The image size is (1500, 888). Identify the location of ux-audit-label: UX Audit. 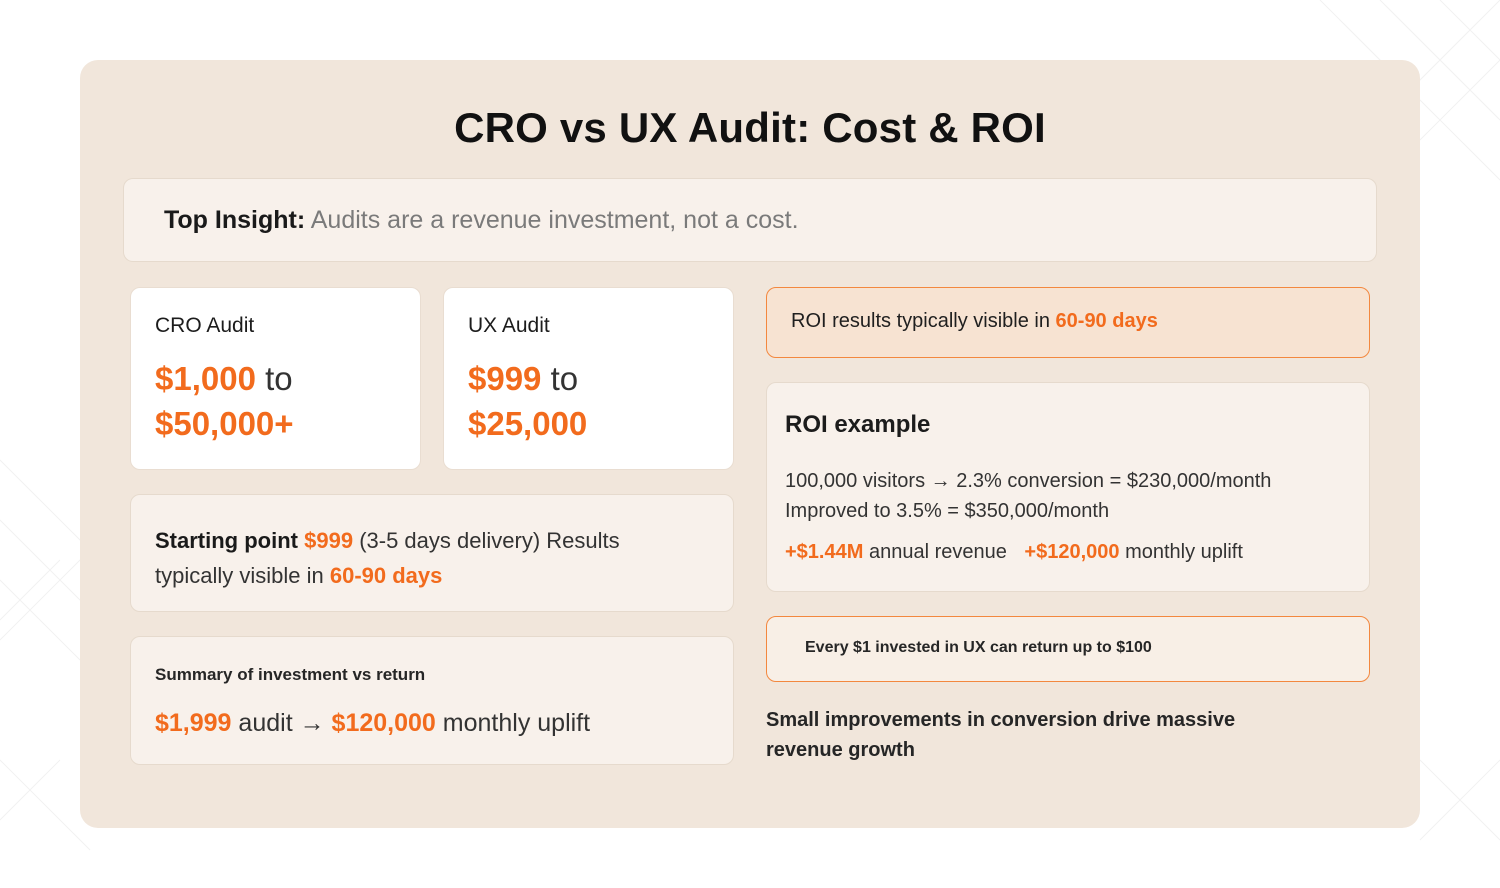
(509, 325).